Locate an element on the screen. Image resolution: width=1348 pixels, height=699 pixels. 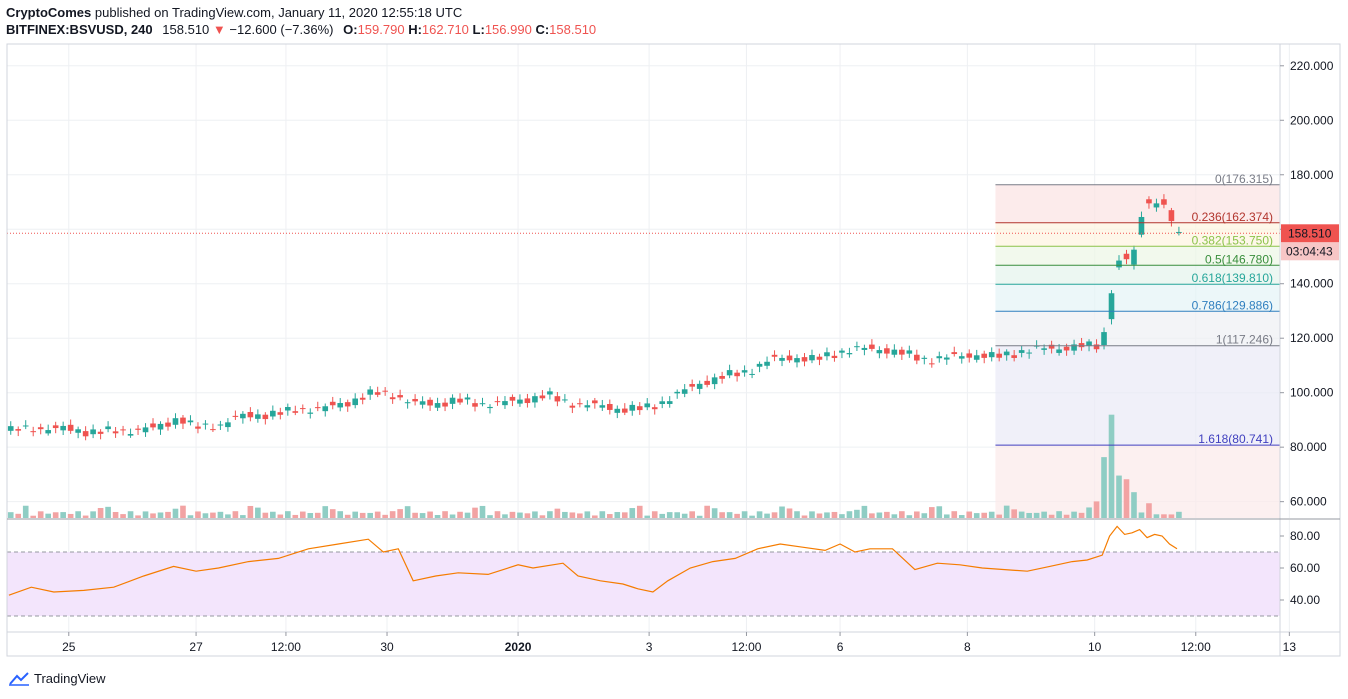
last-price-tag is located at coordinates (1310, 233).